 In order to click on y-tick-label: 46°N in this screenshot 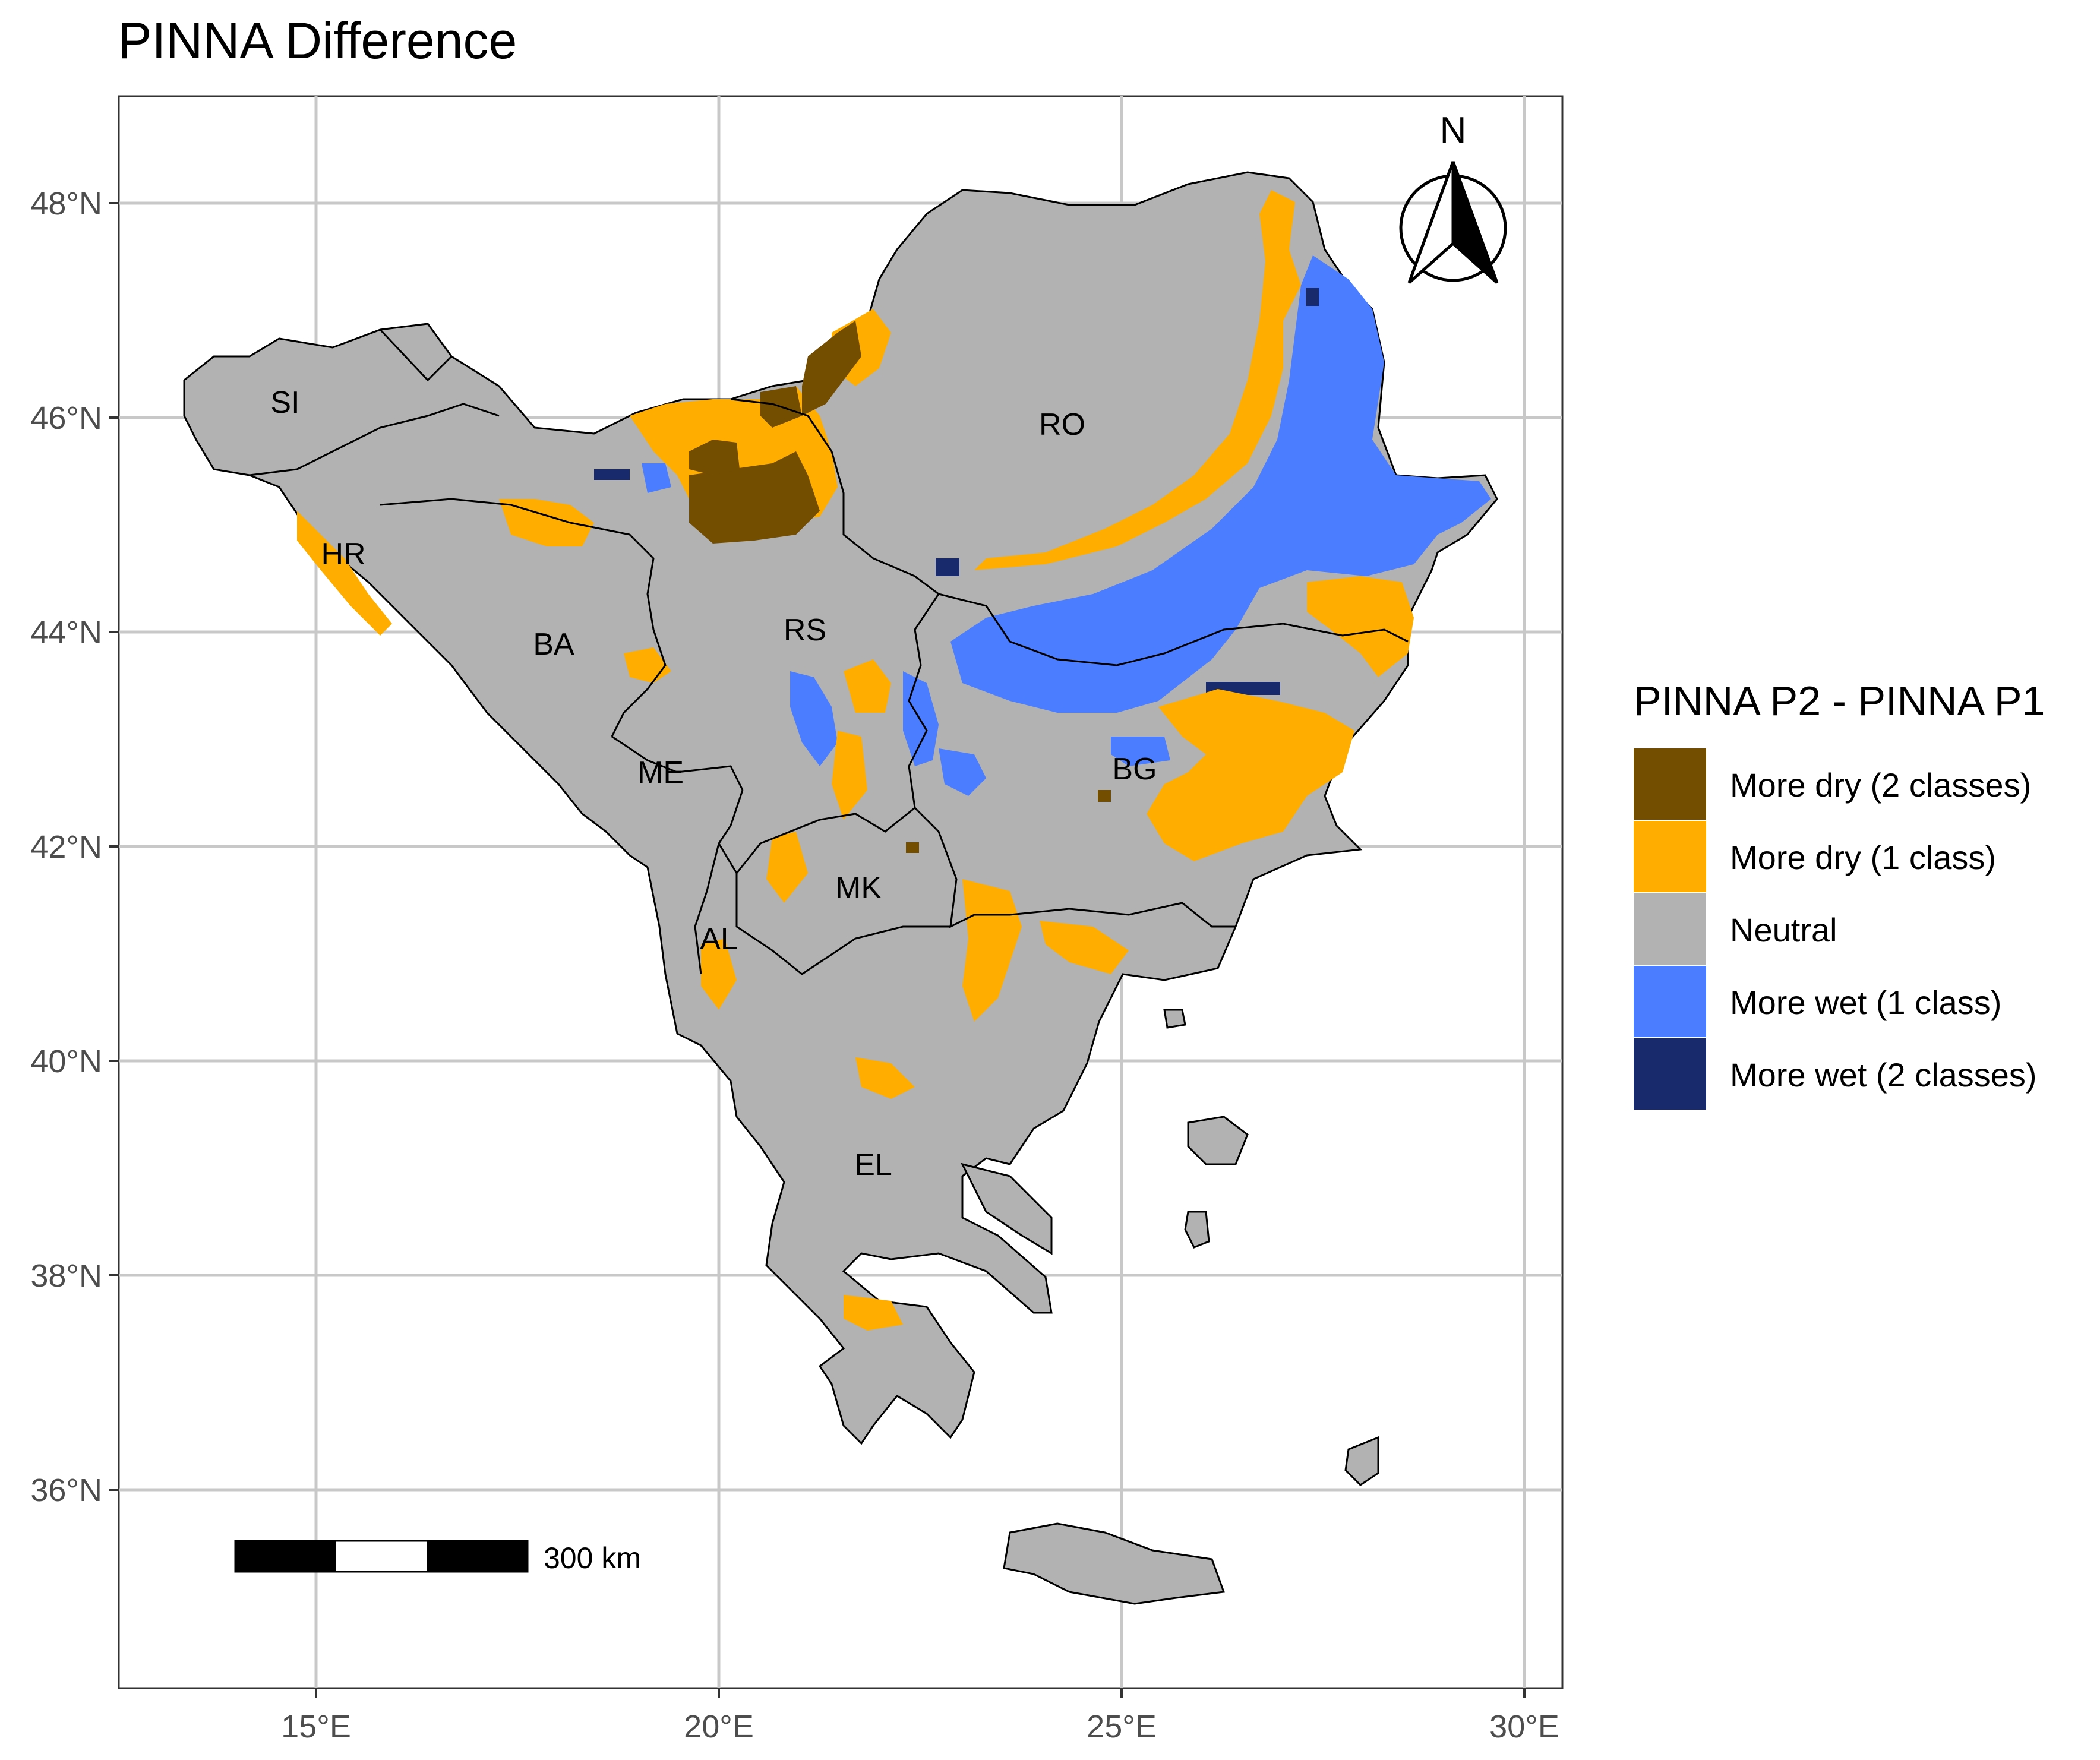, I will do `click(66, 418)`.